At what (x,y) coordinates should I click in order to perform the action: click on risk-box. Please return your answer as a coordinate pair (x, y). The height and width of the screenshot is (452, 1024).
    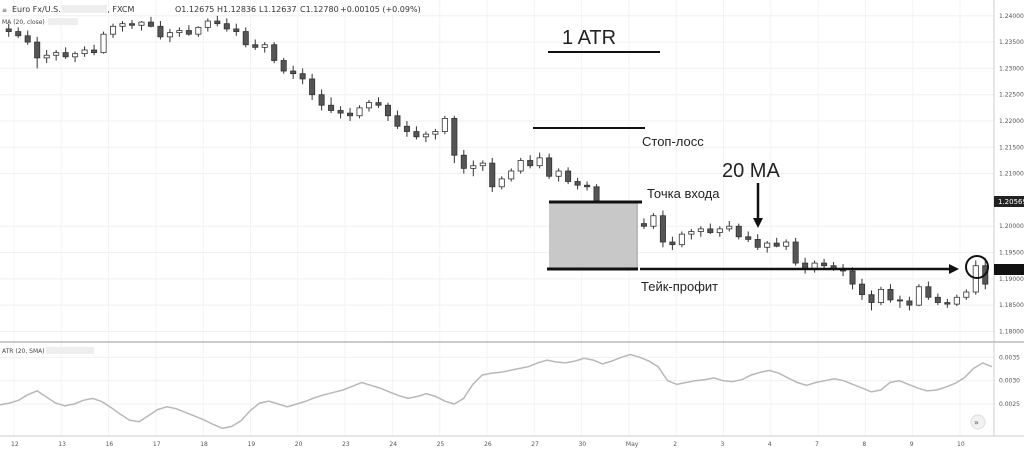
    Looking at the image, I should click on (593, 235).